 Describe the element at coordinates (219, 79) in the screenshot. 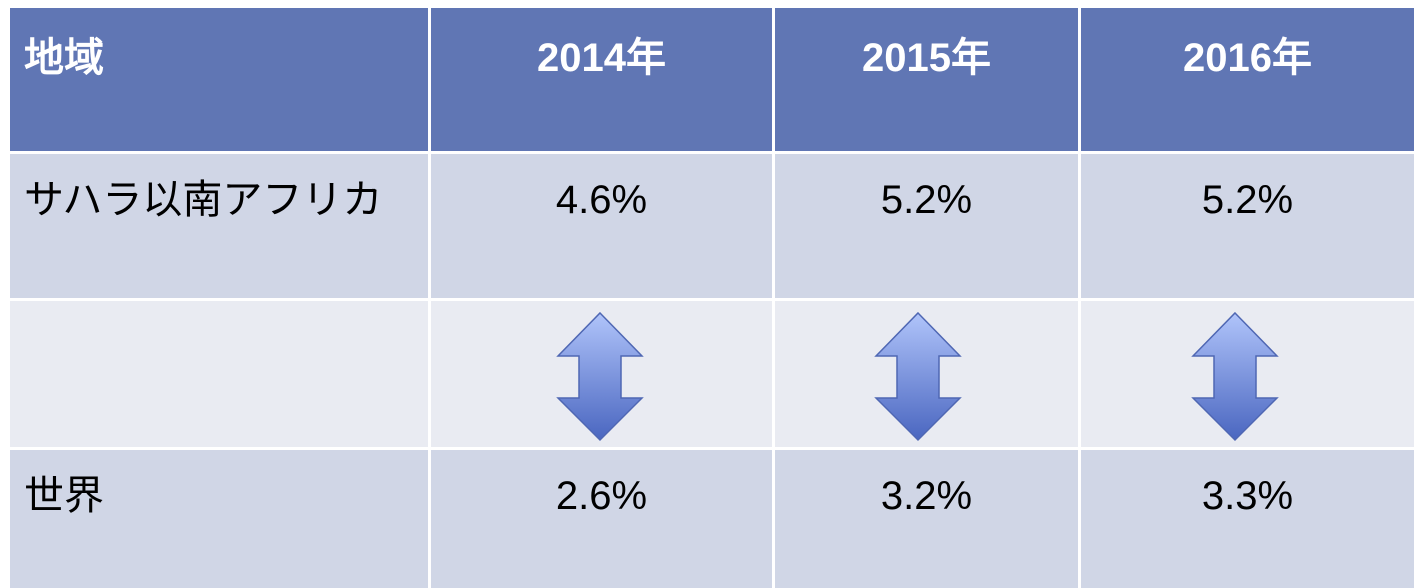

I see `header-cell: 地域` at that location.